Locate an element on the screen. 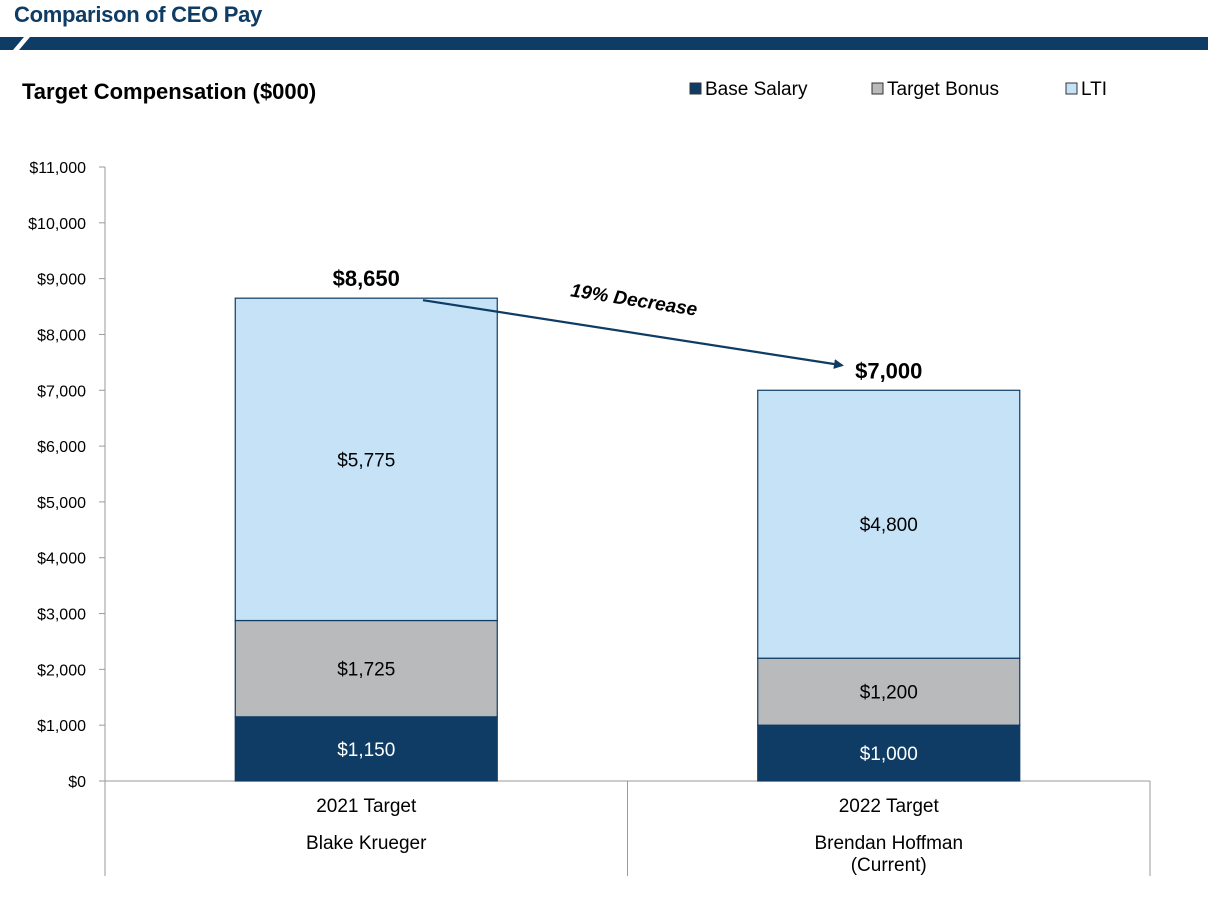 Image resolution: width=1208 pixels, height=906 pixels. y-tick-label: $0 is located at coordinates (77, 782).